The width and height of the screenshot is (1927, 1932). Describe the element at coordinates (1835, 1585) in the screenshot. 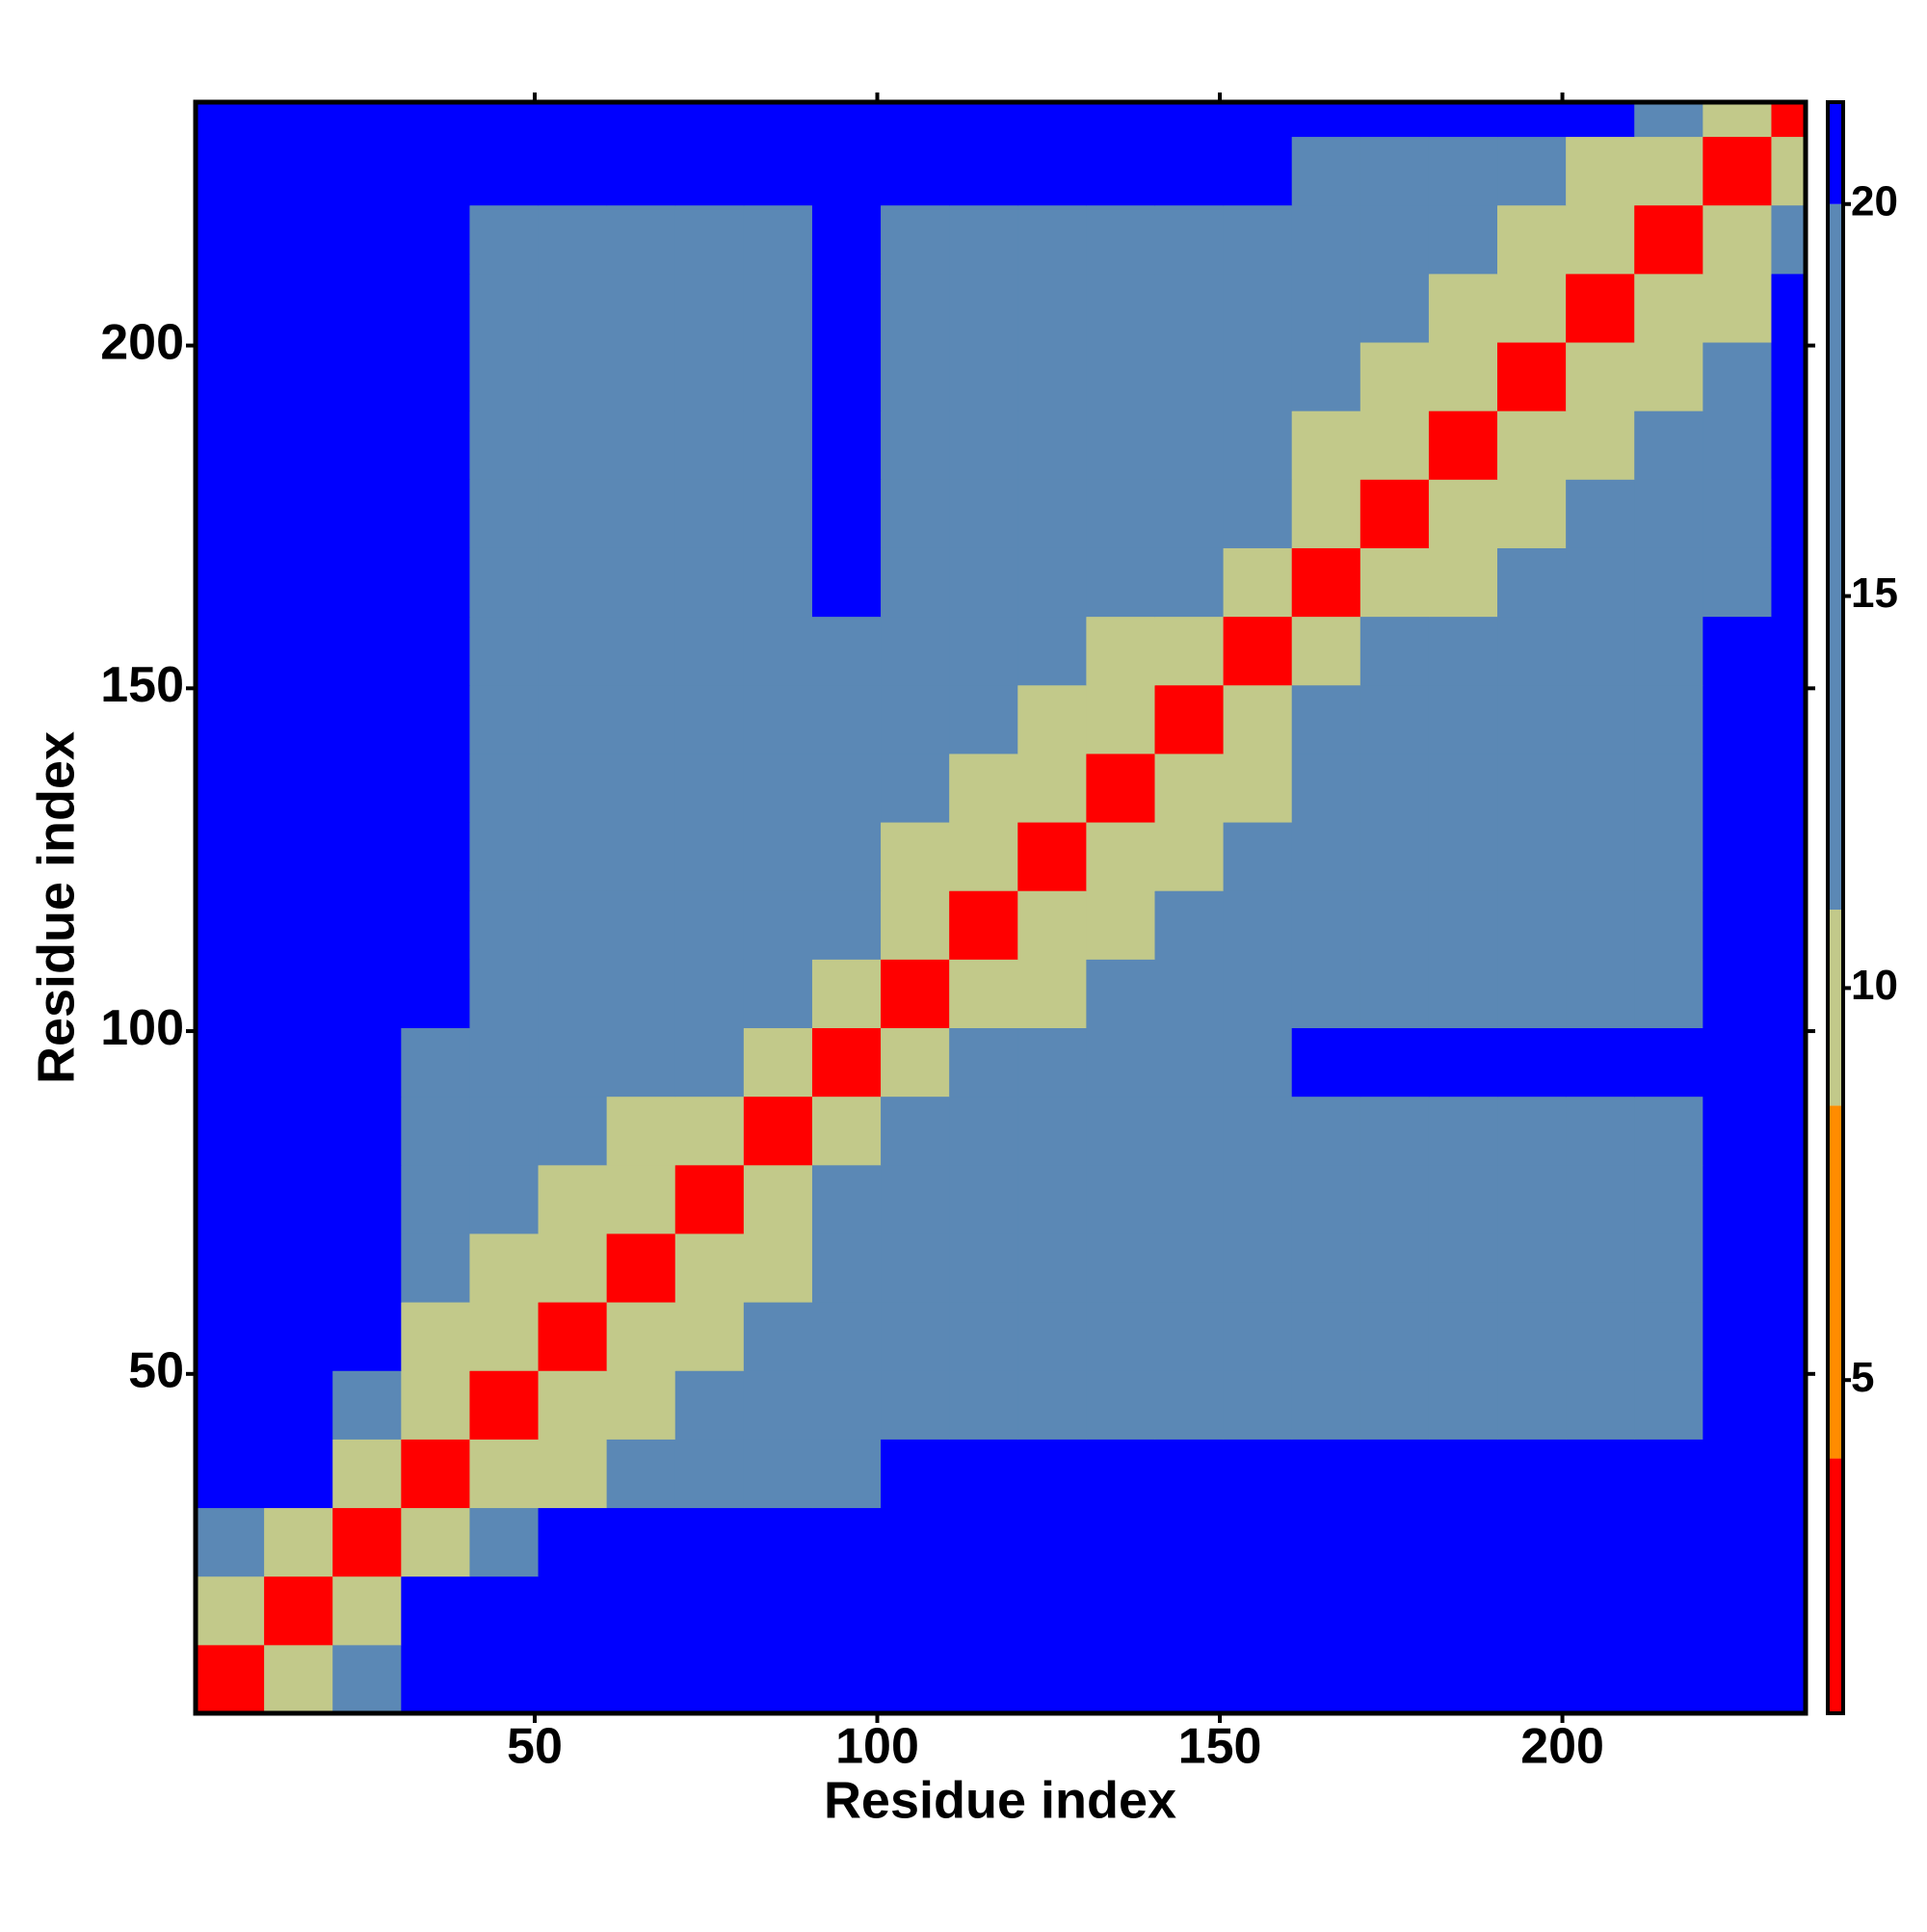

I see `colorbar-segment` at that location.